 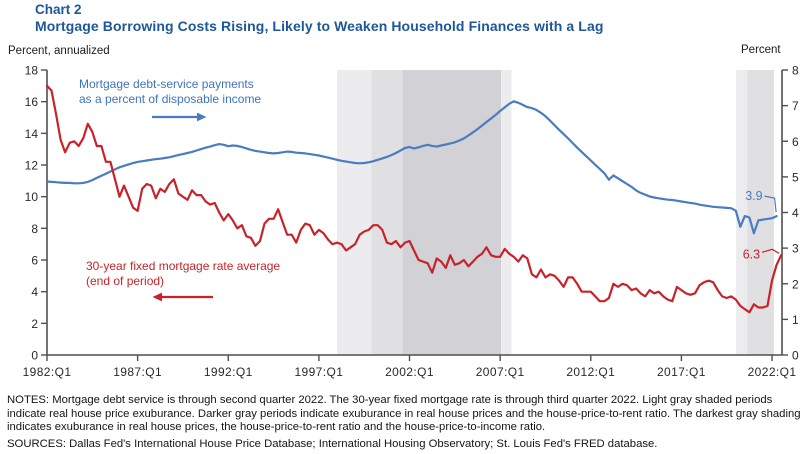 What do you see at coordinates (318, 372) in the screenshot?
I see `x-axis-tick-label: 1997:Q1` at bounding box center [318, 372].